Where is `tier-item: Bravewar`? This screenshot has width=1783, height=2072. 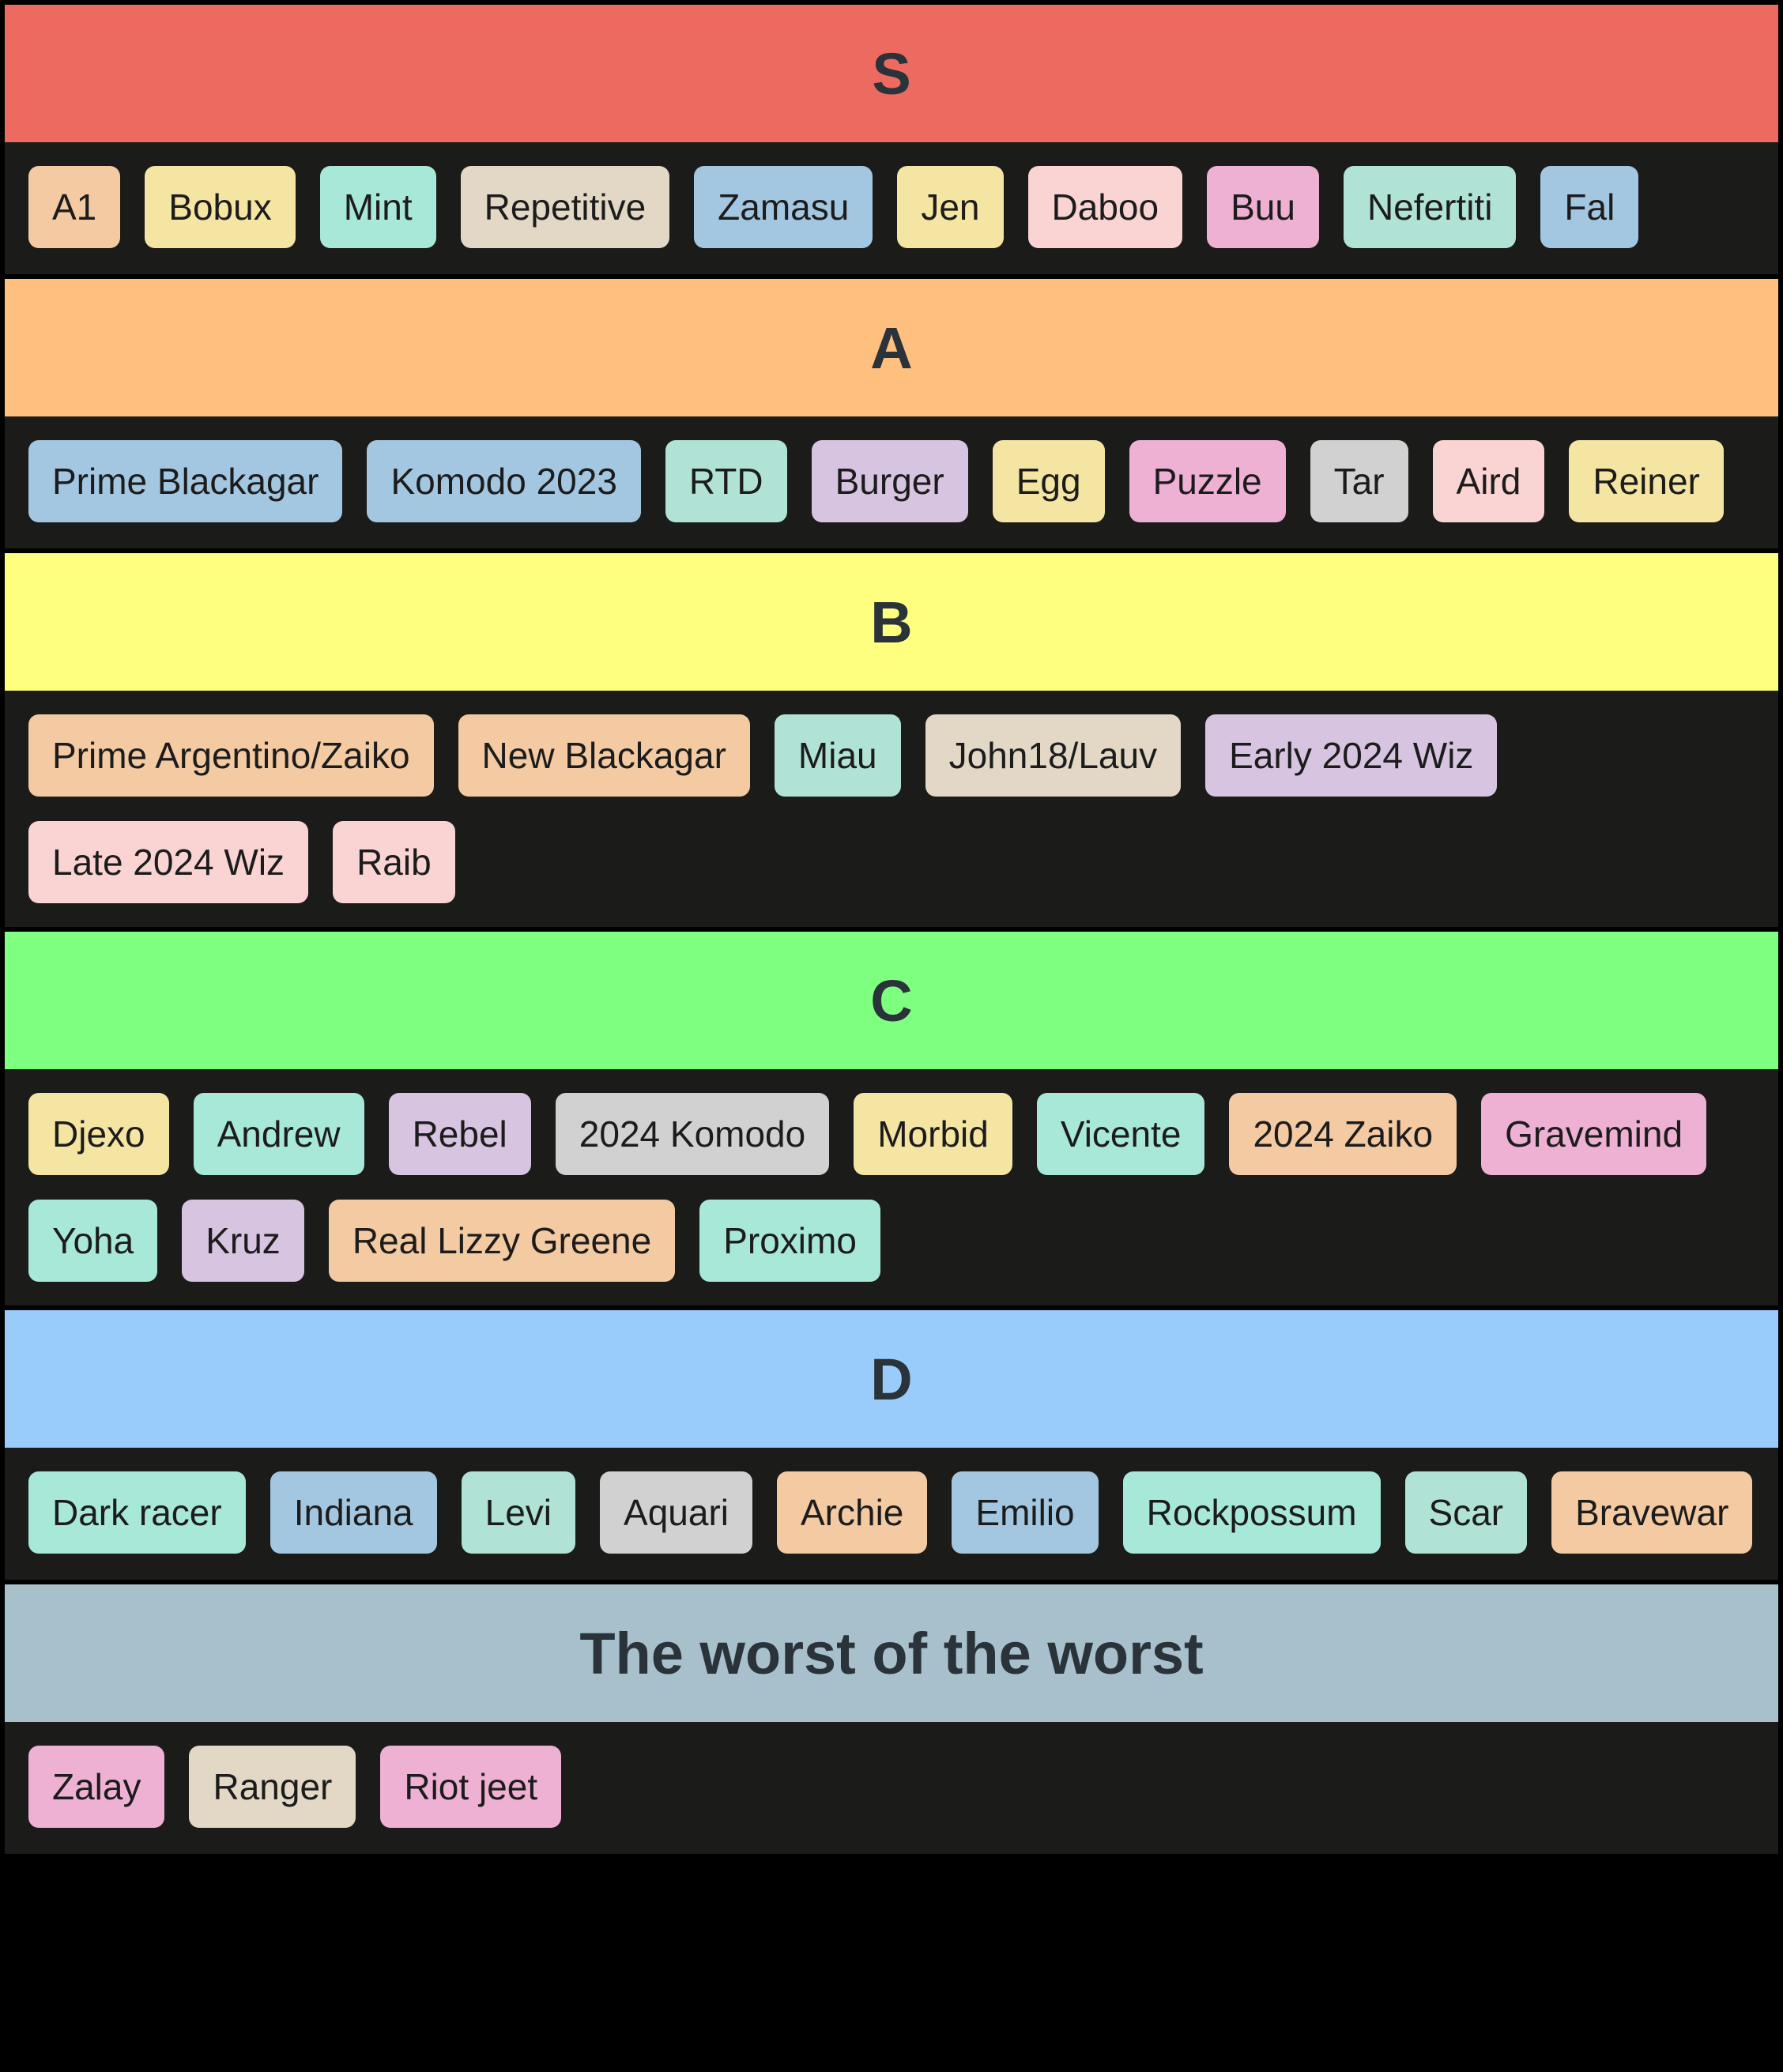
tier-item: Bravewar is located at coordinates (1652, 1512).